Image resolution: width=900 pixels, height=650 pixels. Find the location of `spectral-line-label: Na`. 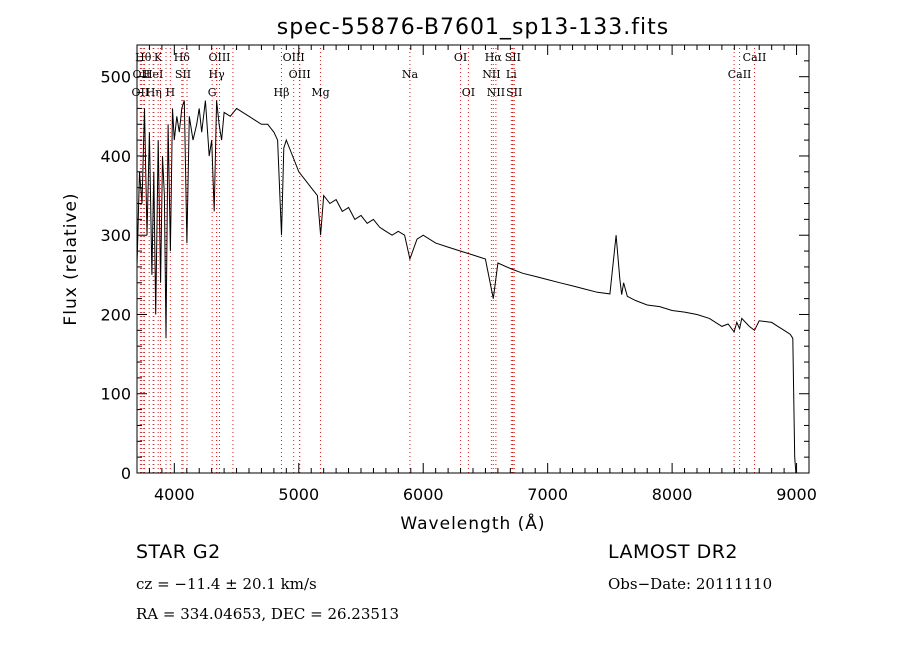

spectral-line-label: Na is located at coordinates (410, 74).